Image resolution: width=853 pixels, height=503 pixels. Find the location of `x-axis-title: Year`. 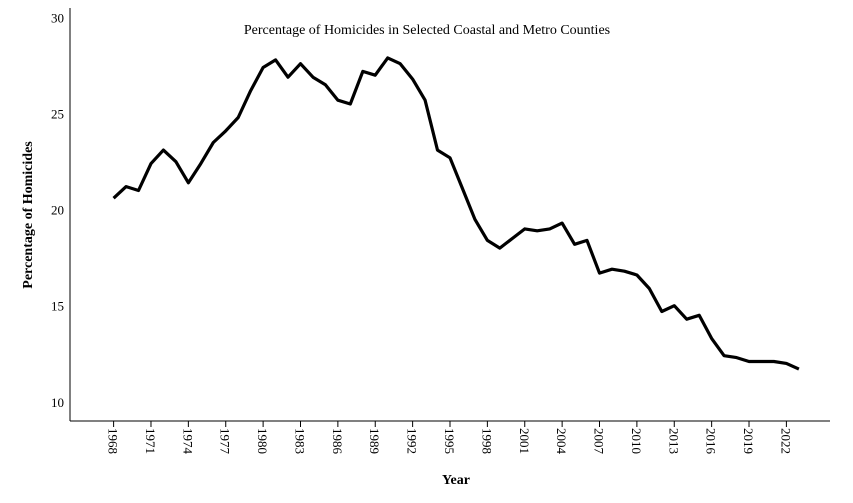

x-axis-title: Year is located at coordinates (456, 480).